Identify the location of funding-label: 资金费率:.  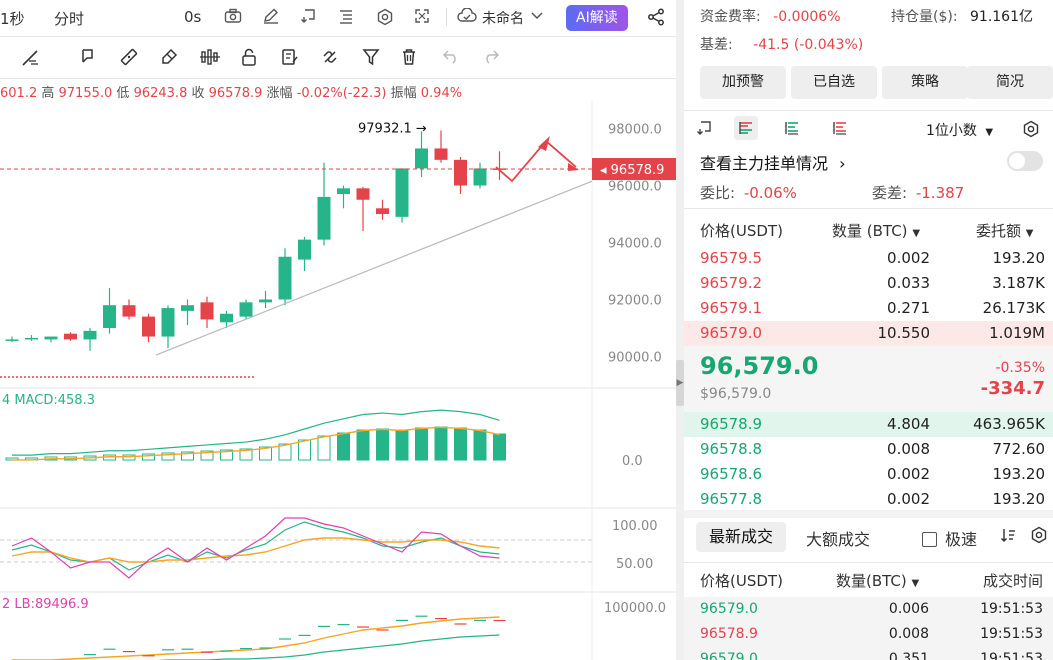
(730, 17).